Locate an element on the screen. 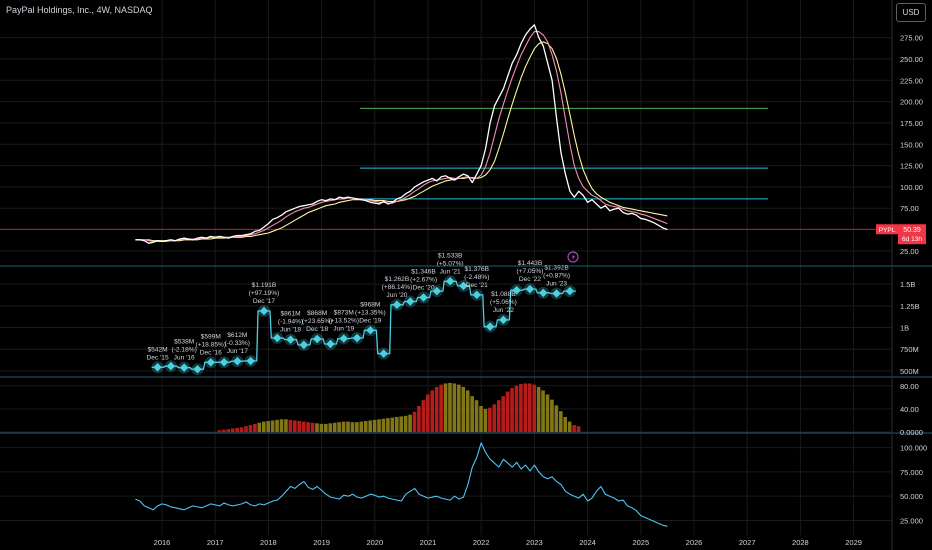  revenue-label: (+2.67%) is located at coordinates (423, 280).